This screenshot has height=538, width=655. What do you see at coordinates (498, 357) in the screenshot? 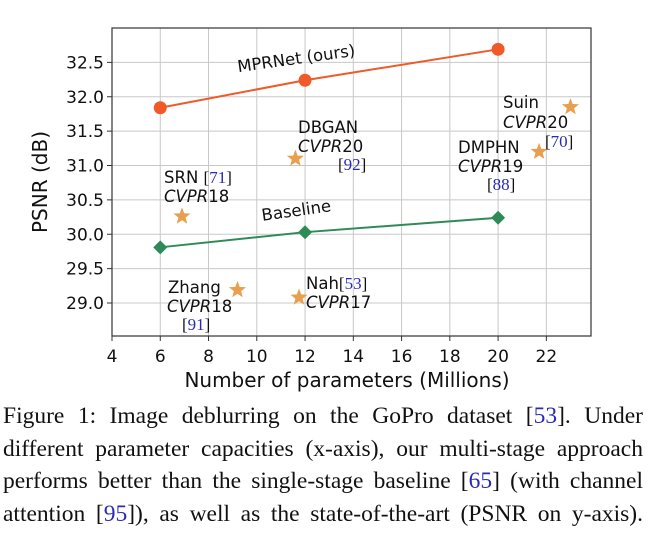
I see `x-tick-label: 20` at bounding box center [498, 357].